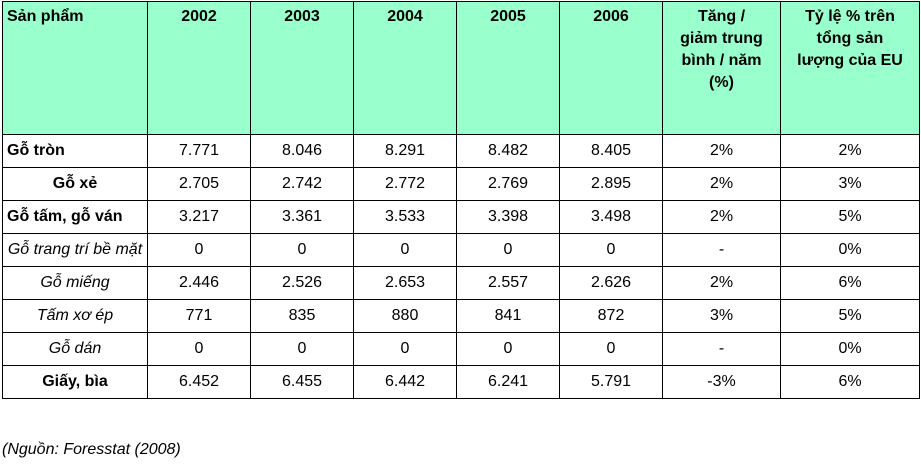  Describe the element at coordinates (302, 382) in the screenshot. I see `value-cell: 6.455` at that location.